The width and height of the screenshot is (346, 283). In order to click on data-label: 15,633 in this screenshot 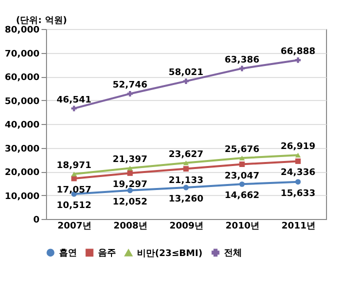, I will do `click(298, 193)`.